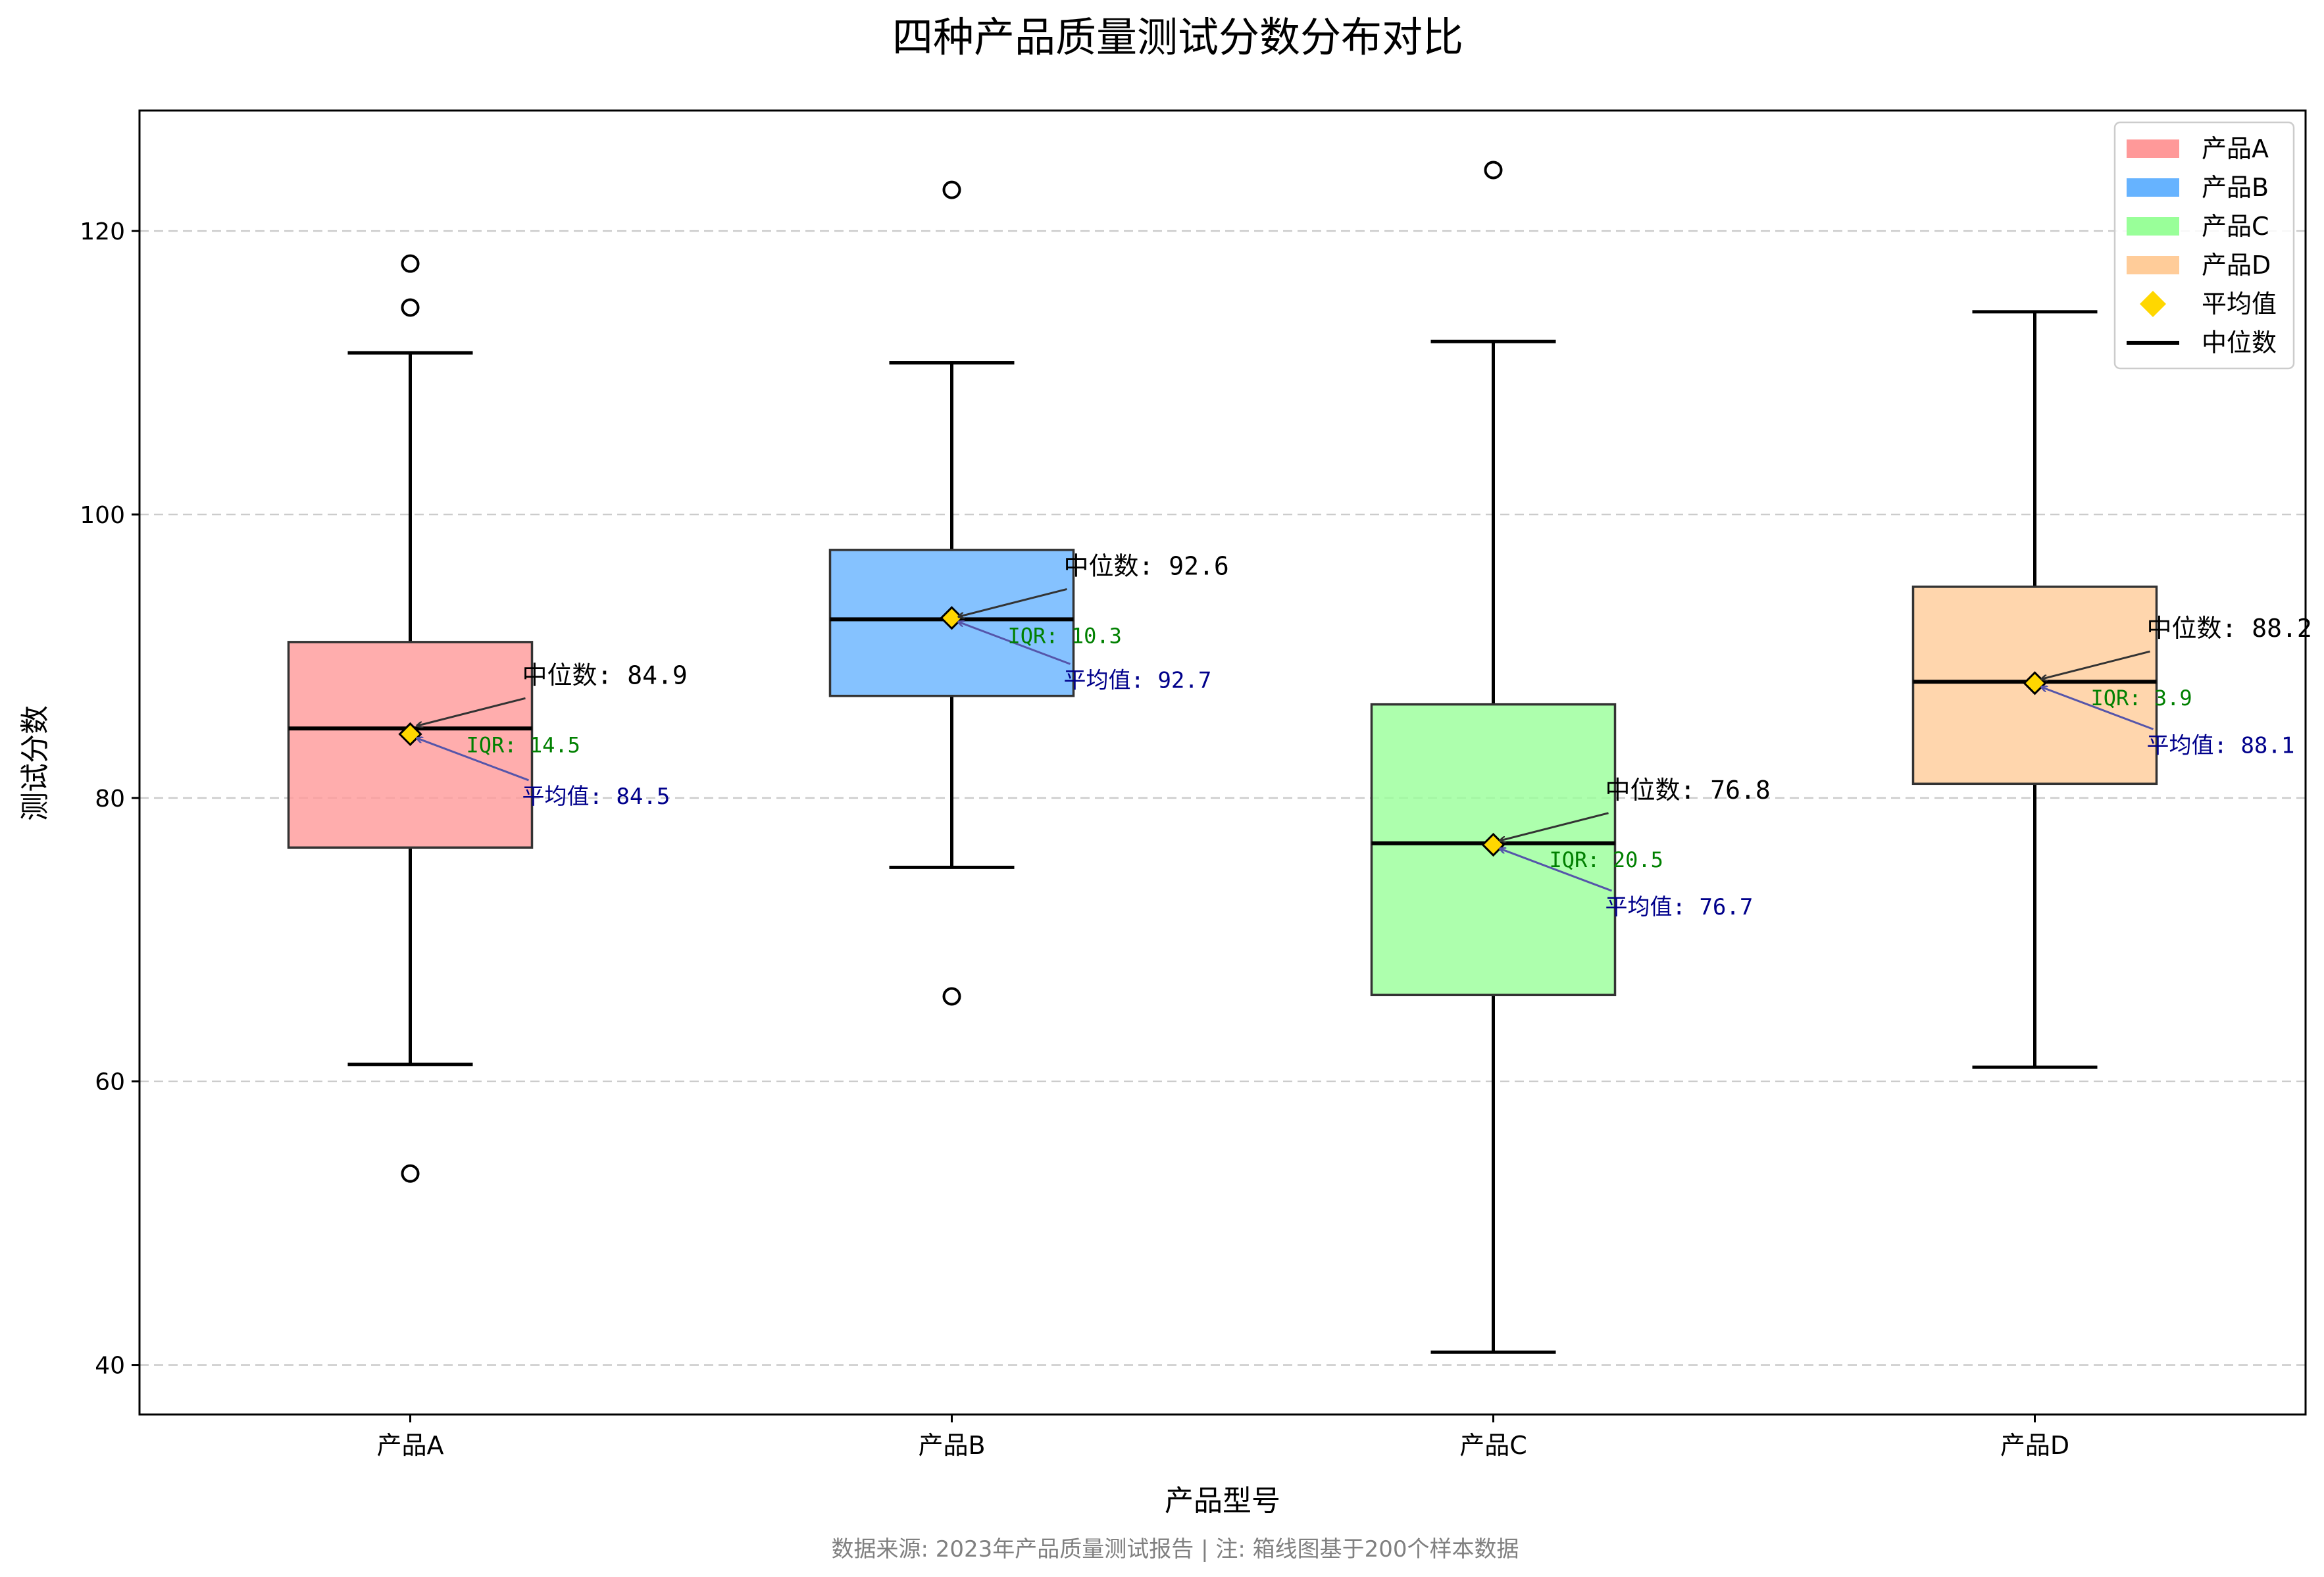  Describe the element at coordinates (2198, 148) in the screenshot. I see `legend-item: 产品A` at that location.